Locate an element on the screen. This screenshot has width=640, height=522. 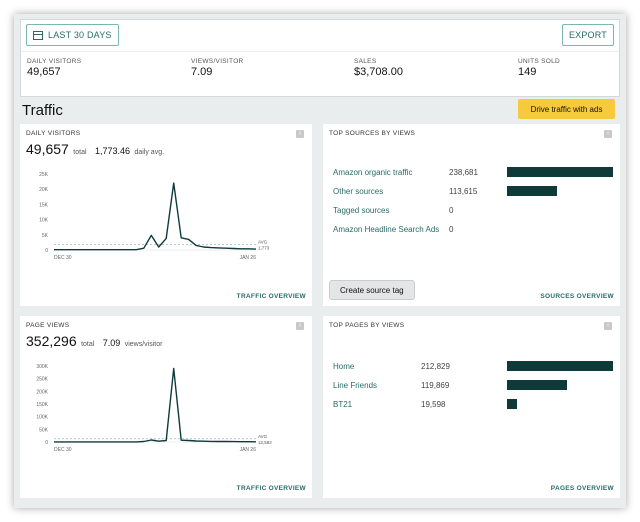
list-item-count: 19,598 is located at coordinates (433, 404).